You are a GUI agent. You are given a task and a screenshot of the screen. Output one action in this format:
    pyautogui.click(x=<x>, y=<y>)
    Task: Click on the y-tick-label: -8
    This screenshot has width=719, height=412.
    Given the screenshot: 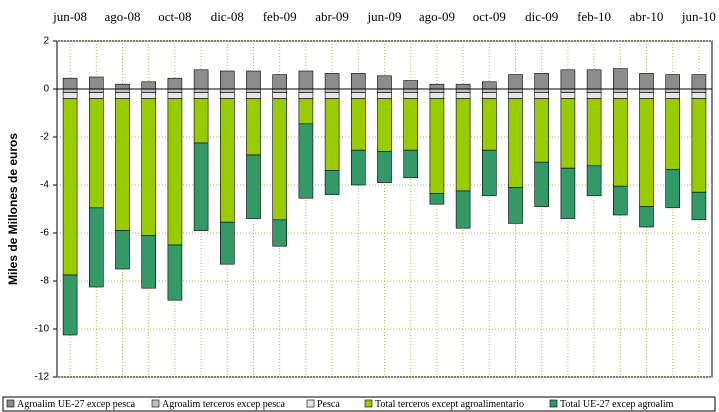 What is the action you would take?
    pyautogui.click(x=44, y=281)
    